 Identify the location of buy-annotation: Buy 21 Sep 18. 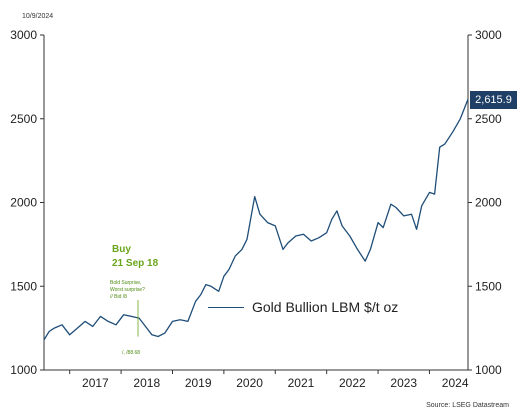
(135, 257).